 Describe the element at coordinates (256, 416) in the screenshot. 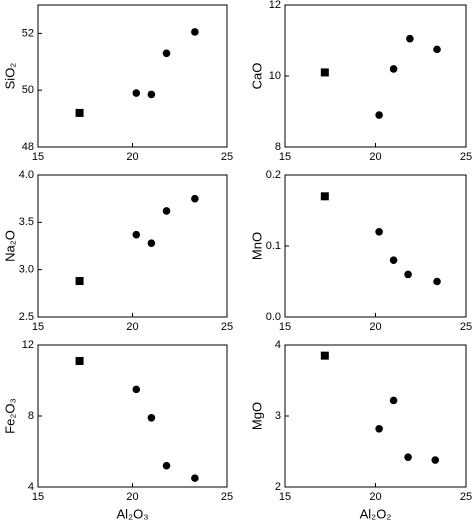

I see `y-axis-label: MgO` at that location.